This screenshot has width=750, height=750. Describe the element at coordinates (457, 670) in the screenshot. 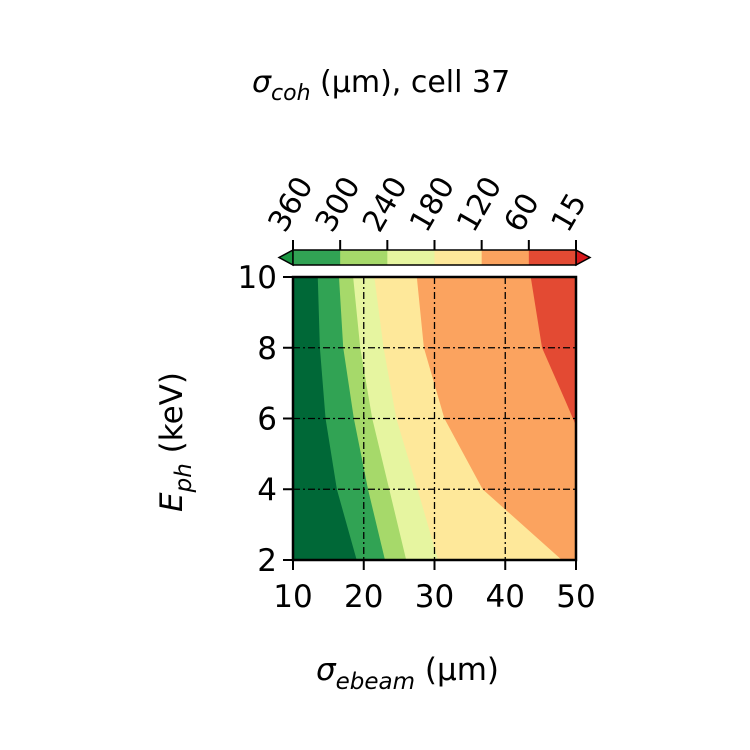

I see `x-axis-title-rest: (μm)` at that location.